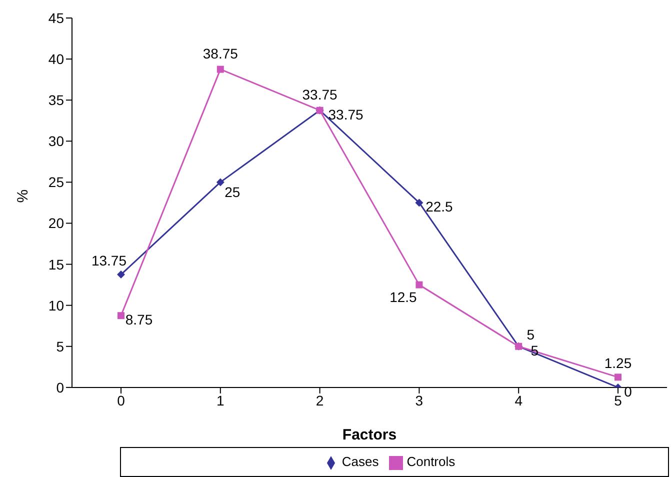 The height and width of the screenshot is (477, 671). What do you see at coordinates (618, 400) in the screenshot?
I see `x-tick-label: 5` at bounding box center [618, 400].